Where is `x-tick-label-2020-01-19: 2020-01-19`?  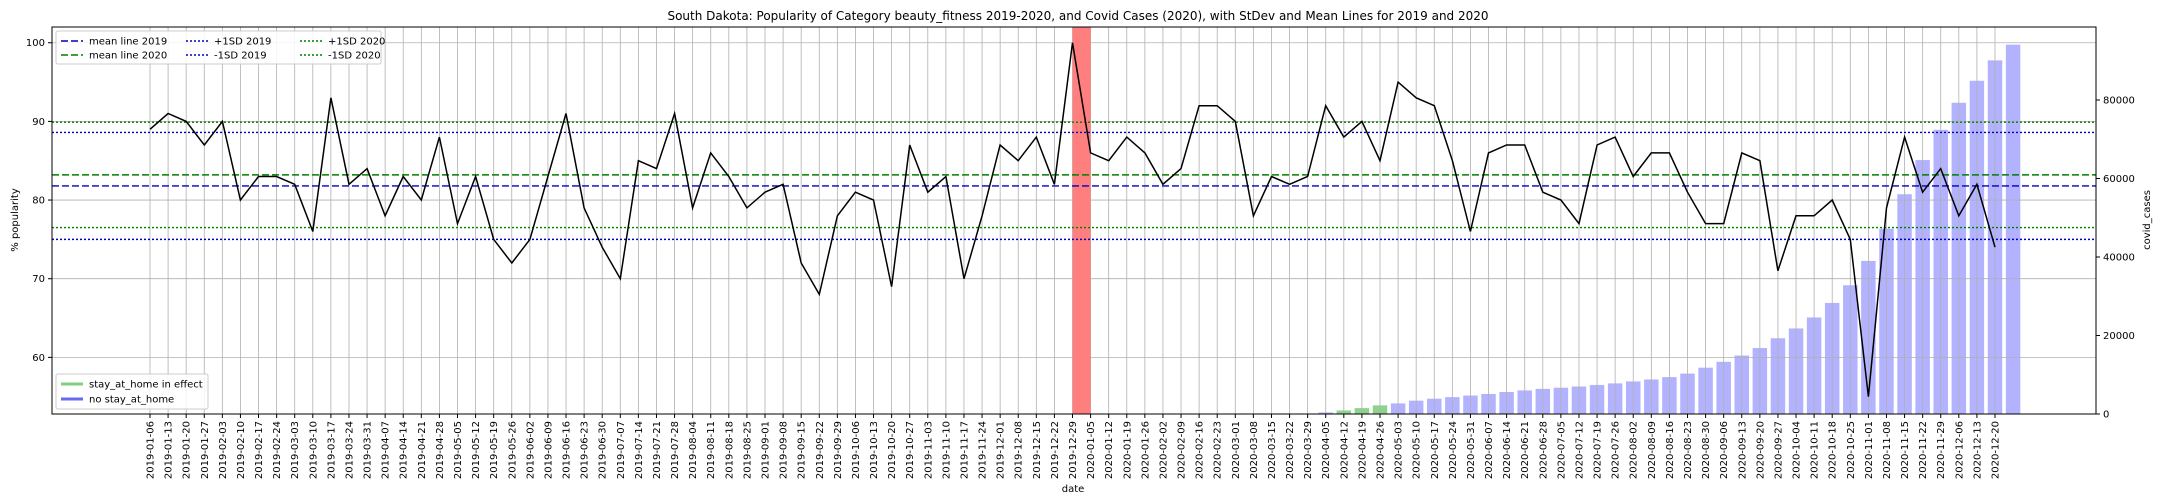 x-tick-label-2020-01-19: 2020-01-19 is located at coordinates (1127, 450).